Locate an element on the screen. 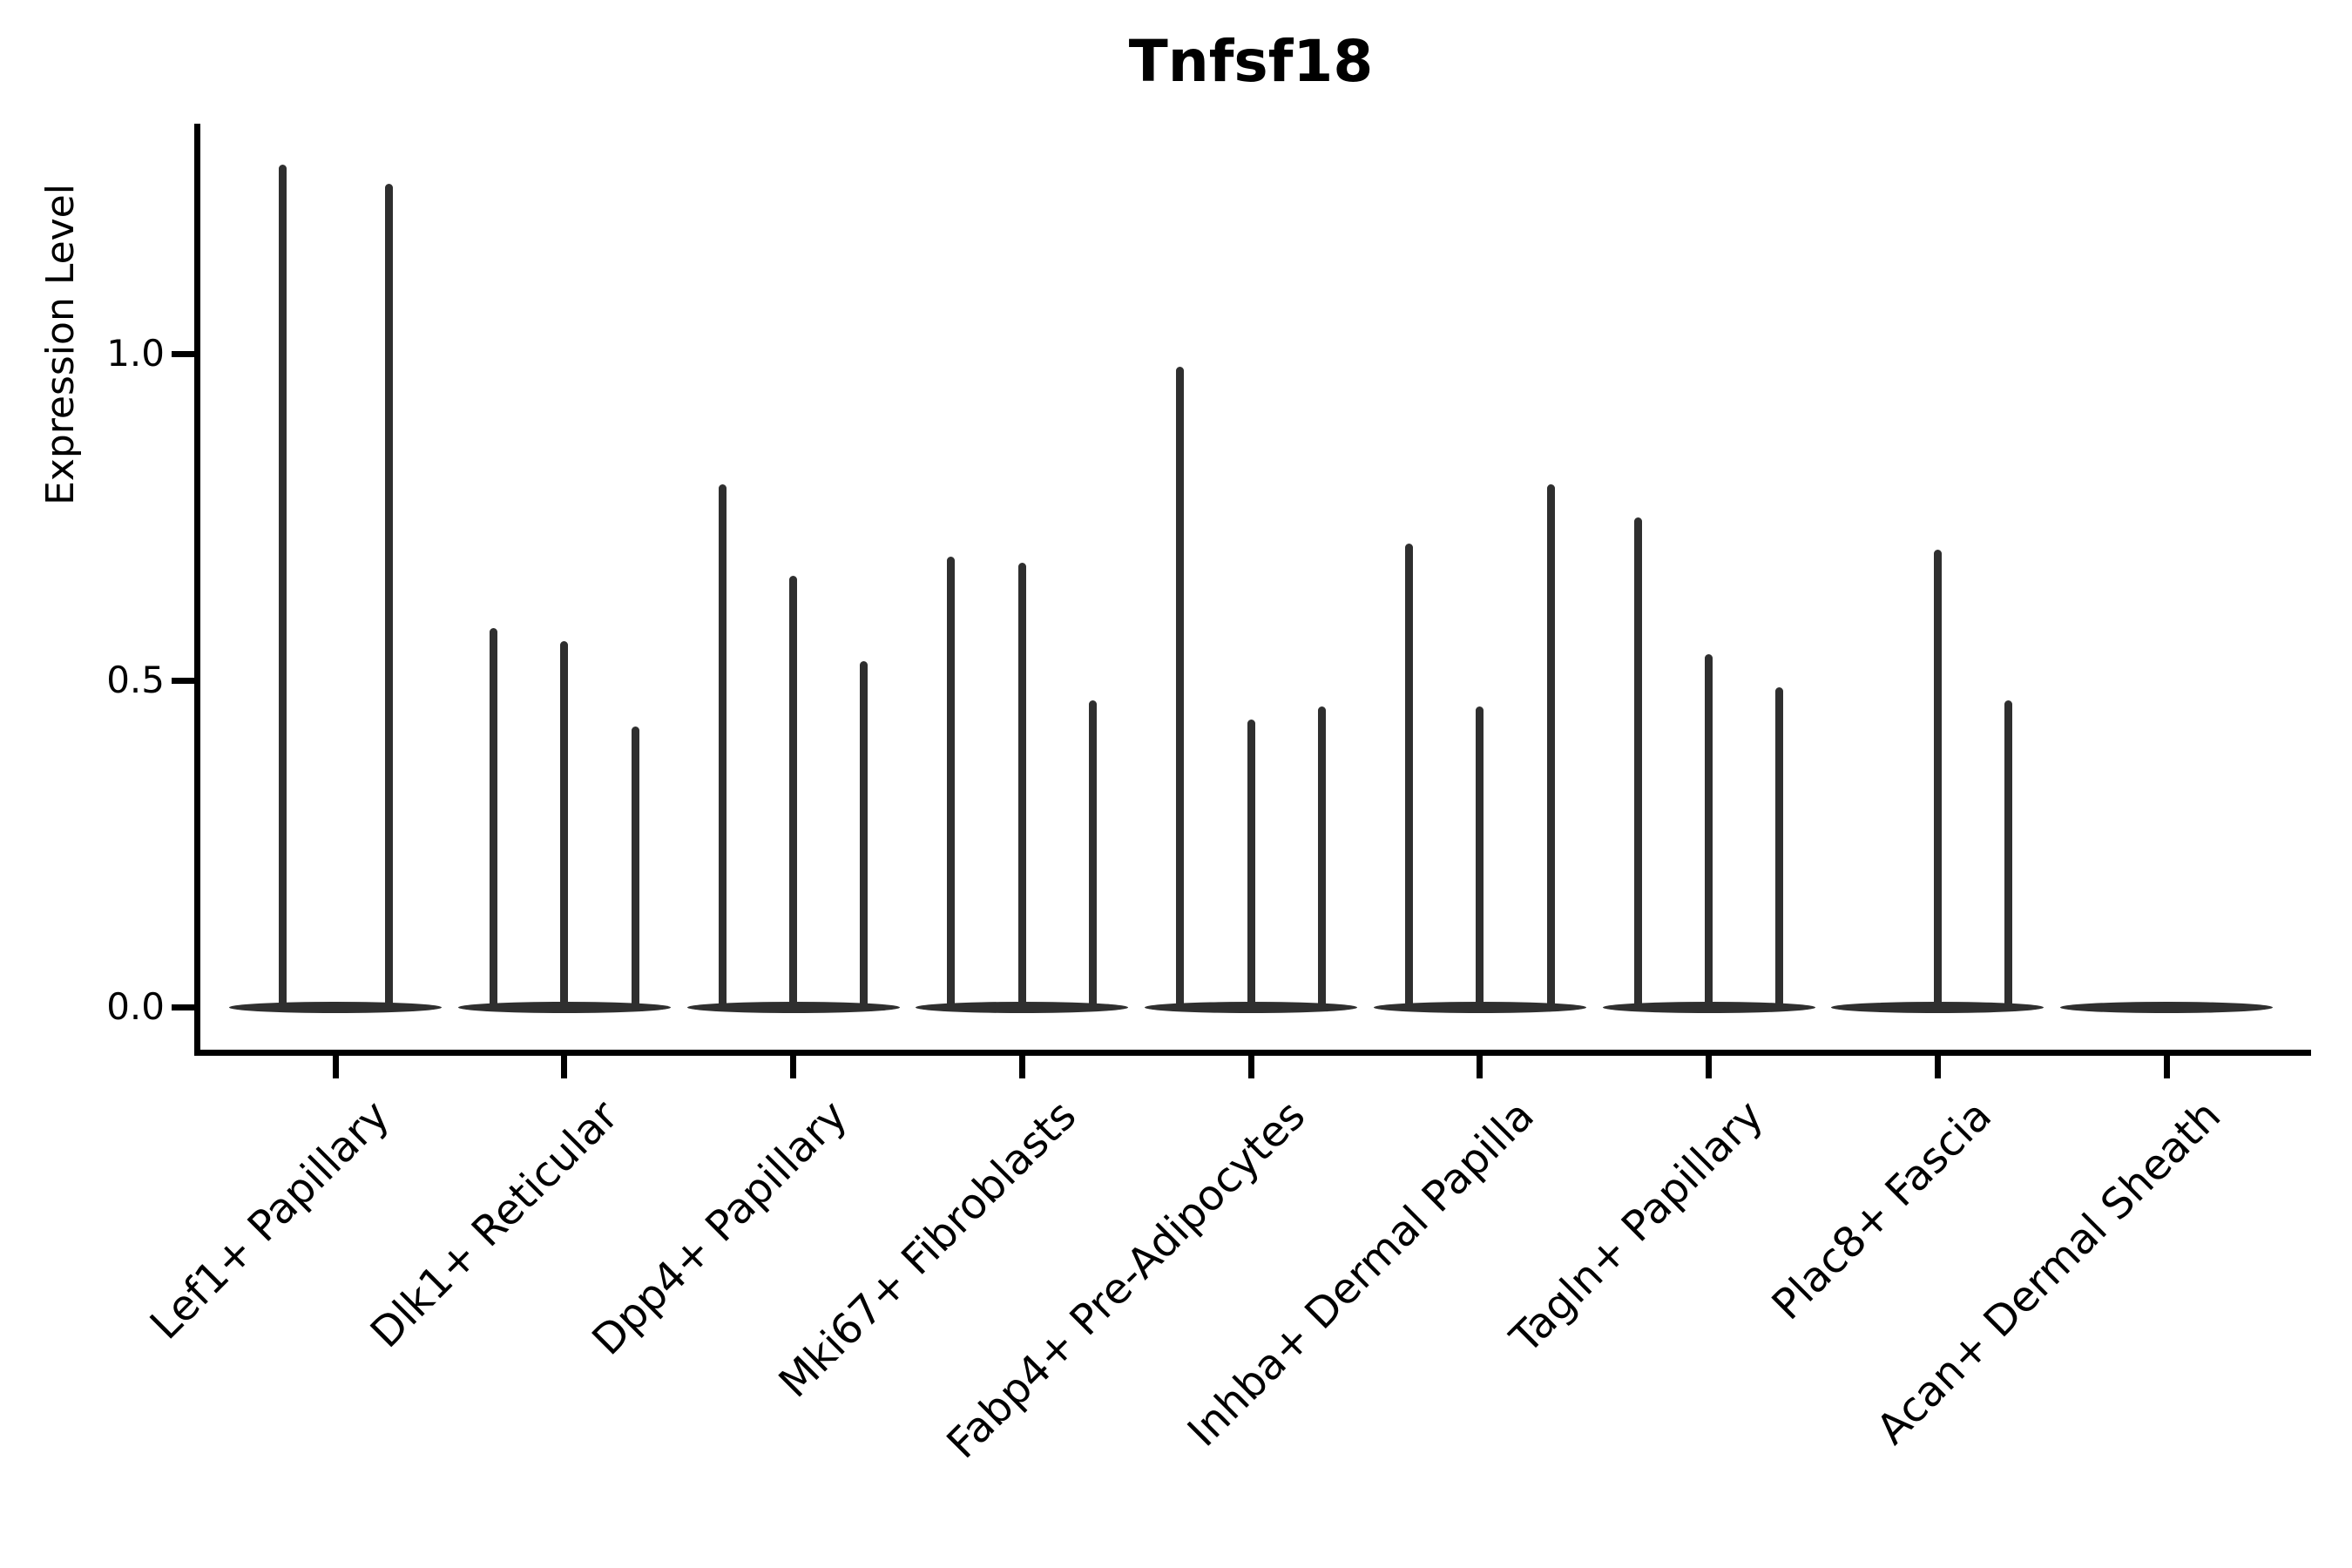  y-axis-spine is located at coordinates (197, 590).